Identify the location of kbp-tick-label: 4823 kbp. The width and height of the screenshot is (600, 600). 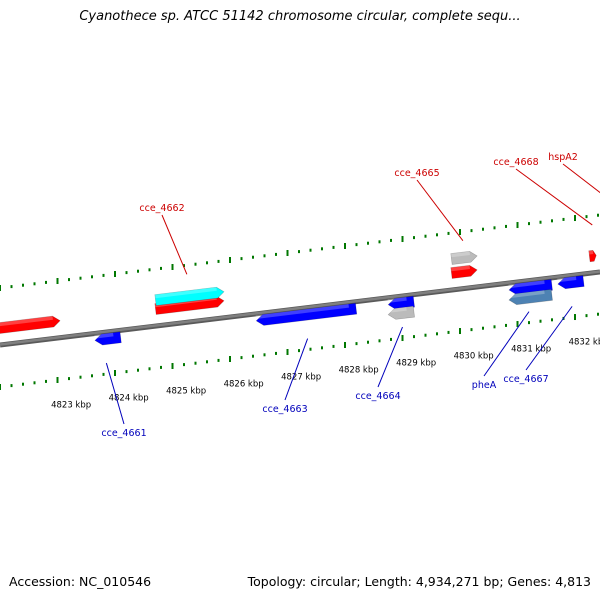
(71, 405).